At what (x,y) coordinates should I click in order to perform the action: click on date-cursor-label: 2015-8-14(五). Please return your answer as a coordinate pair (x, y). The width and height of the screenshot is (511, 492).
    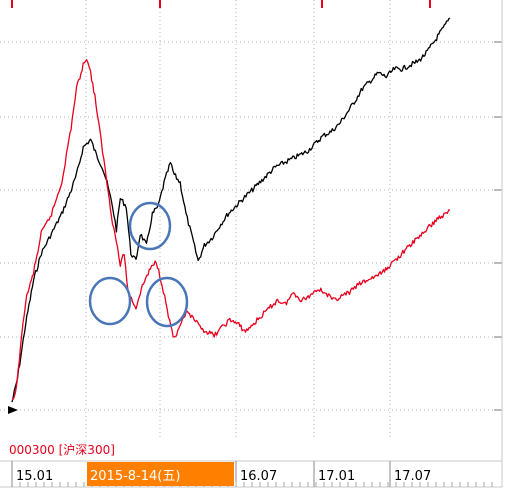
    Looking at the image, I should click on (135, 476).